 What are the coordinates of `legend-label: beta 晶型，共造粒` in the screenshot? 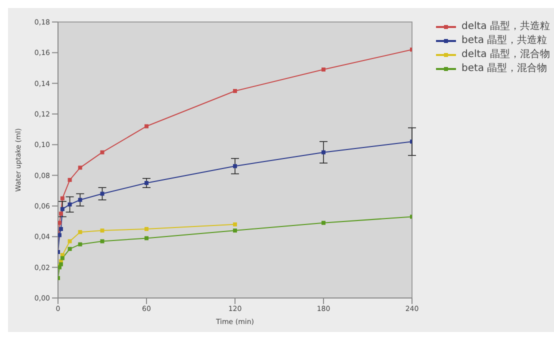 It's located at (504, 41).